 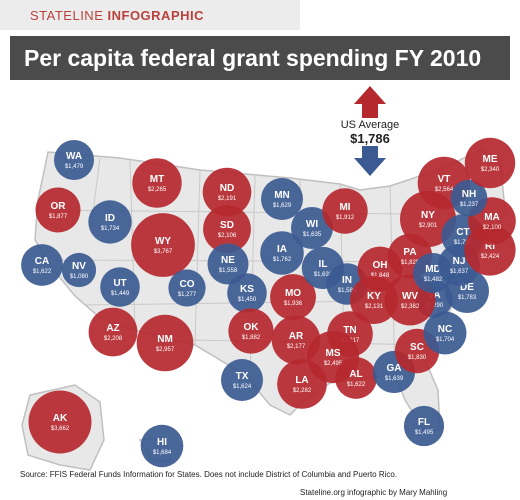 What do you see at coordinates (445, 329) in the screenshot?
I see `state-abbr: NC` at bounding box center [445, 329].